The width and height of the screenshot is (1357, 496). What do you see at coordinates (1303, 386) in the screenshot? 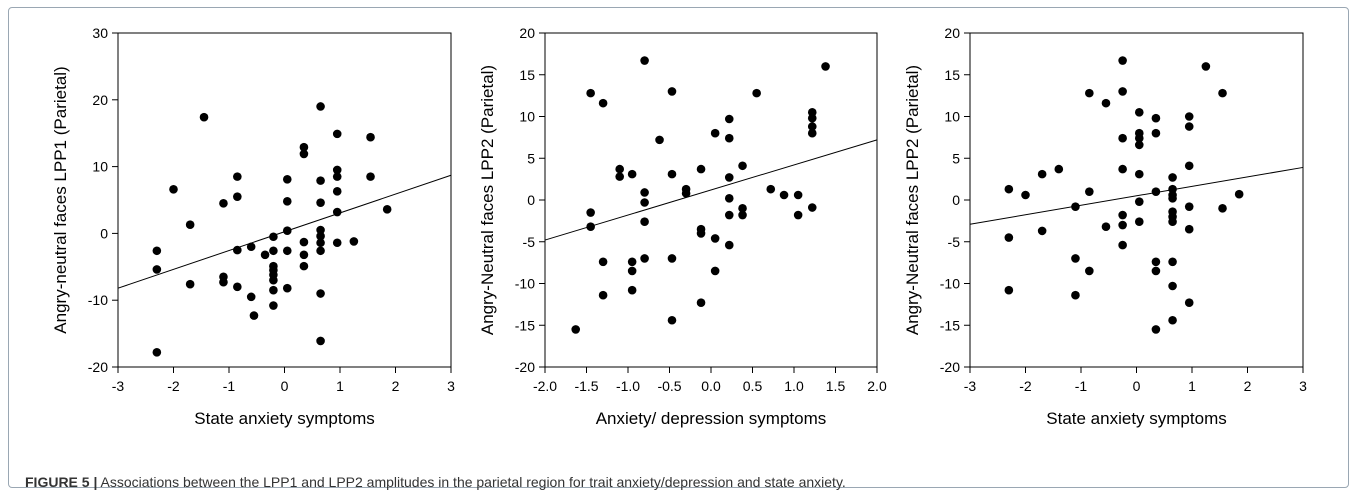
I see `chart-3-x-tick-label: 3` at bounding box center [1303, 386].